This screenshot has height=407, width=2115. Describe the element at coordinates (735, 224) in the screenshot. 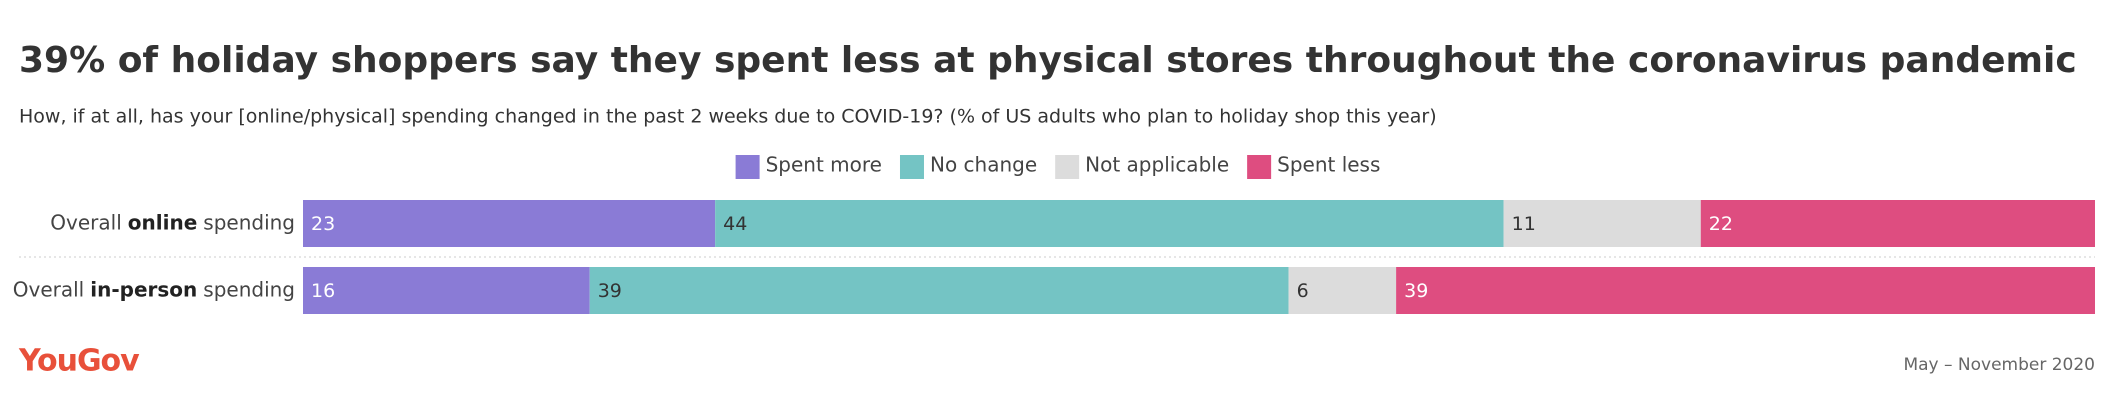

I see `value-label: 44` at that location.